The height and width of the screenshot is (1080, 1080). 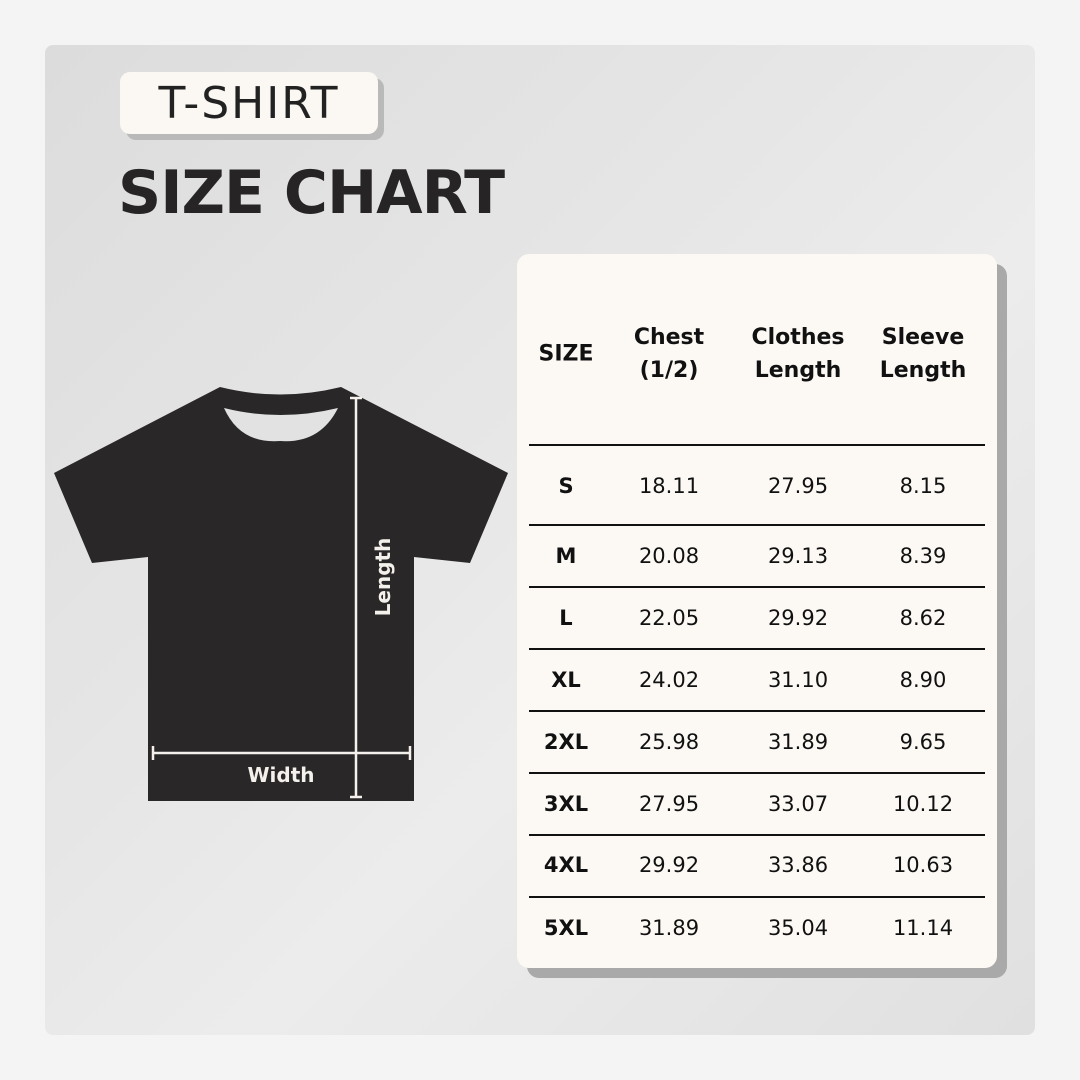 I want to click on cell-clothes-length: 33.86, so click(x=798, y=865).